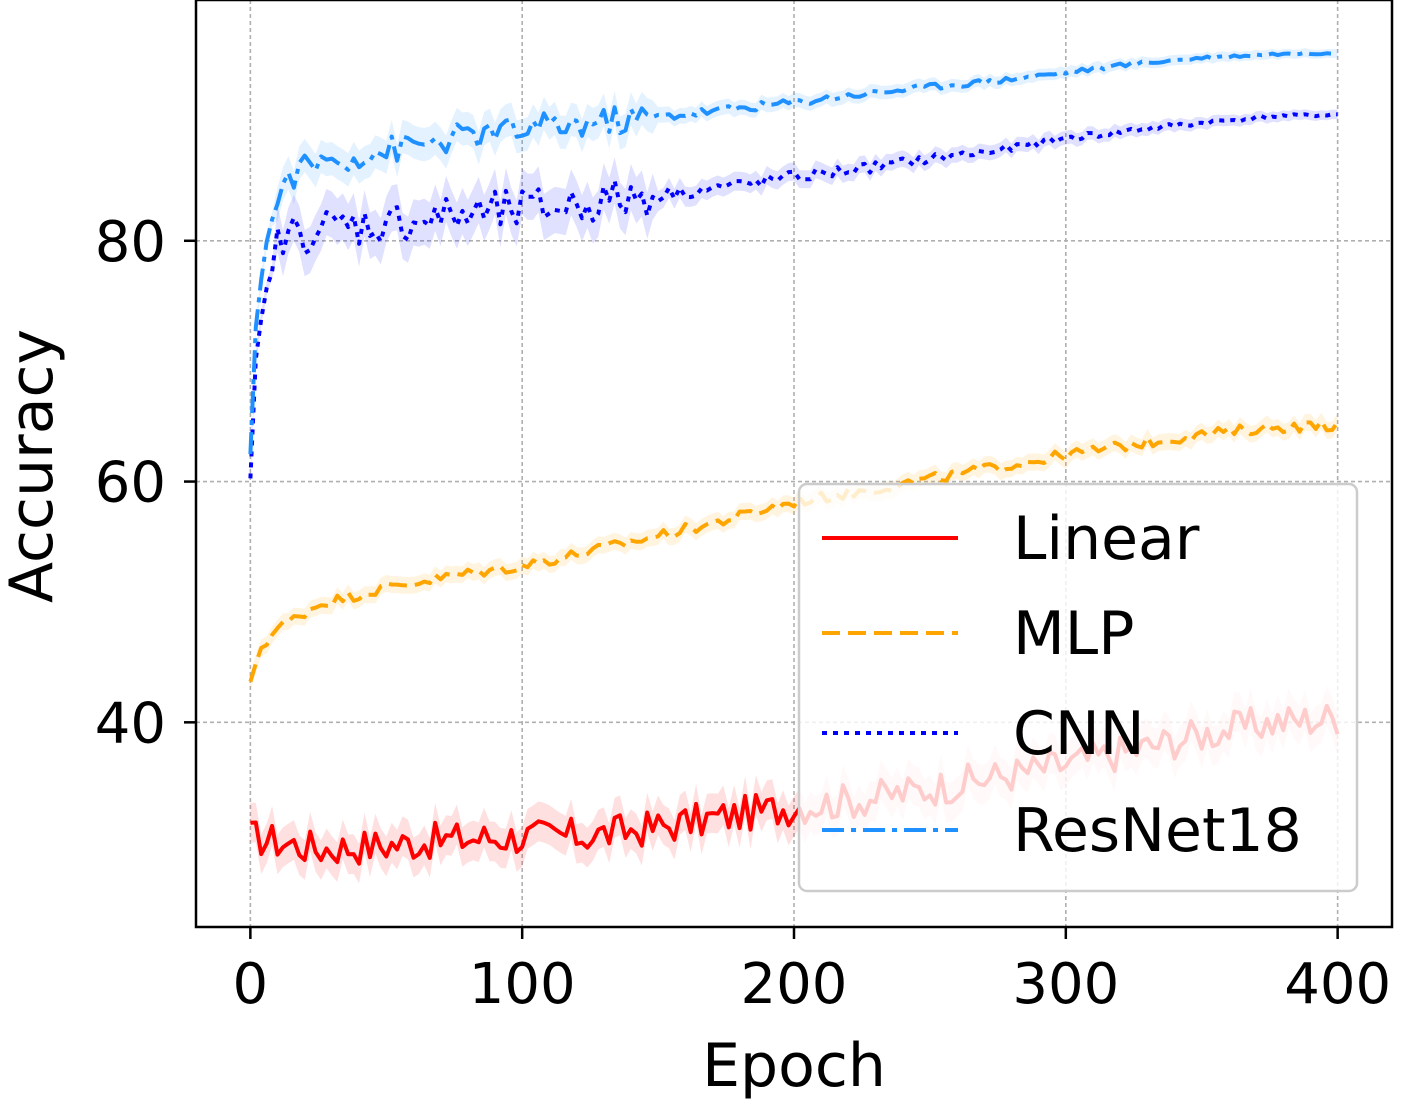 This screenshot has width=1403, height=1104. Describe the element at coordinates (1079, 734) in the screenshot. I see `legend-label-cnn: CNN` at that location.